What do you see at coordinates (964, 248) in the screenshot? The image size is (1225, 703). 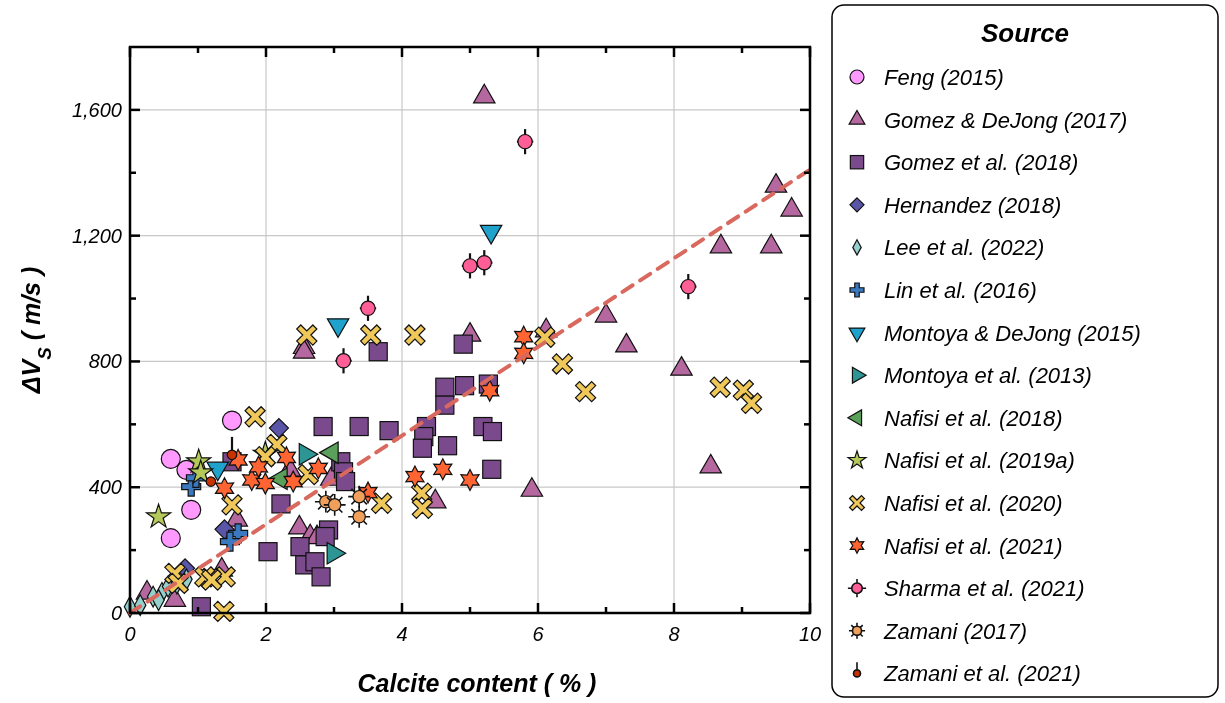 I see `legend-label: Lee et al. (2022)` at bounding box center [964, 248].